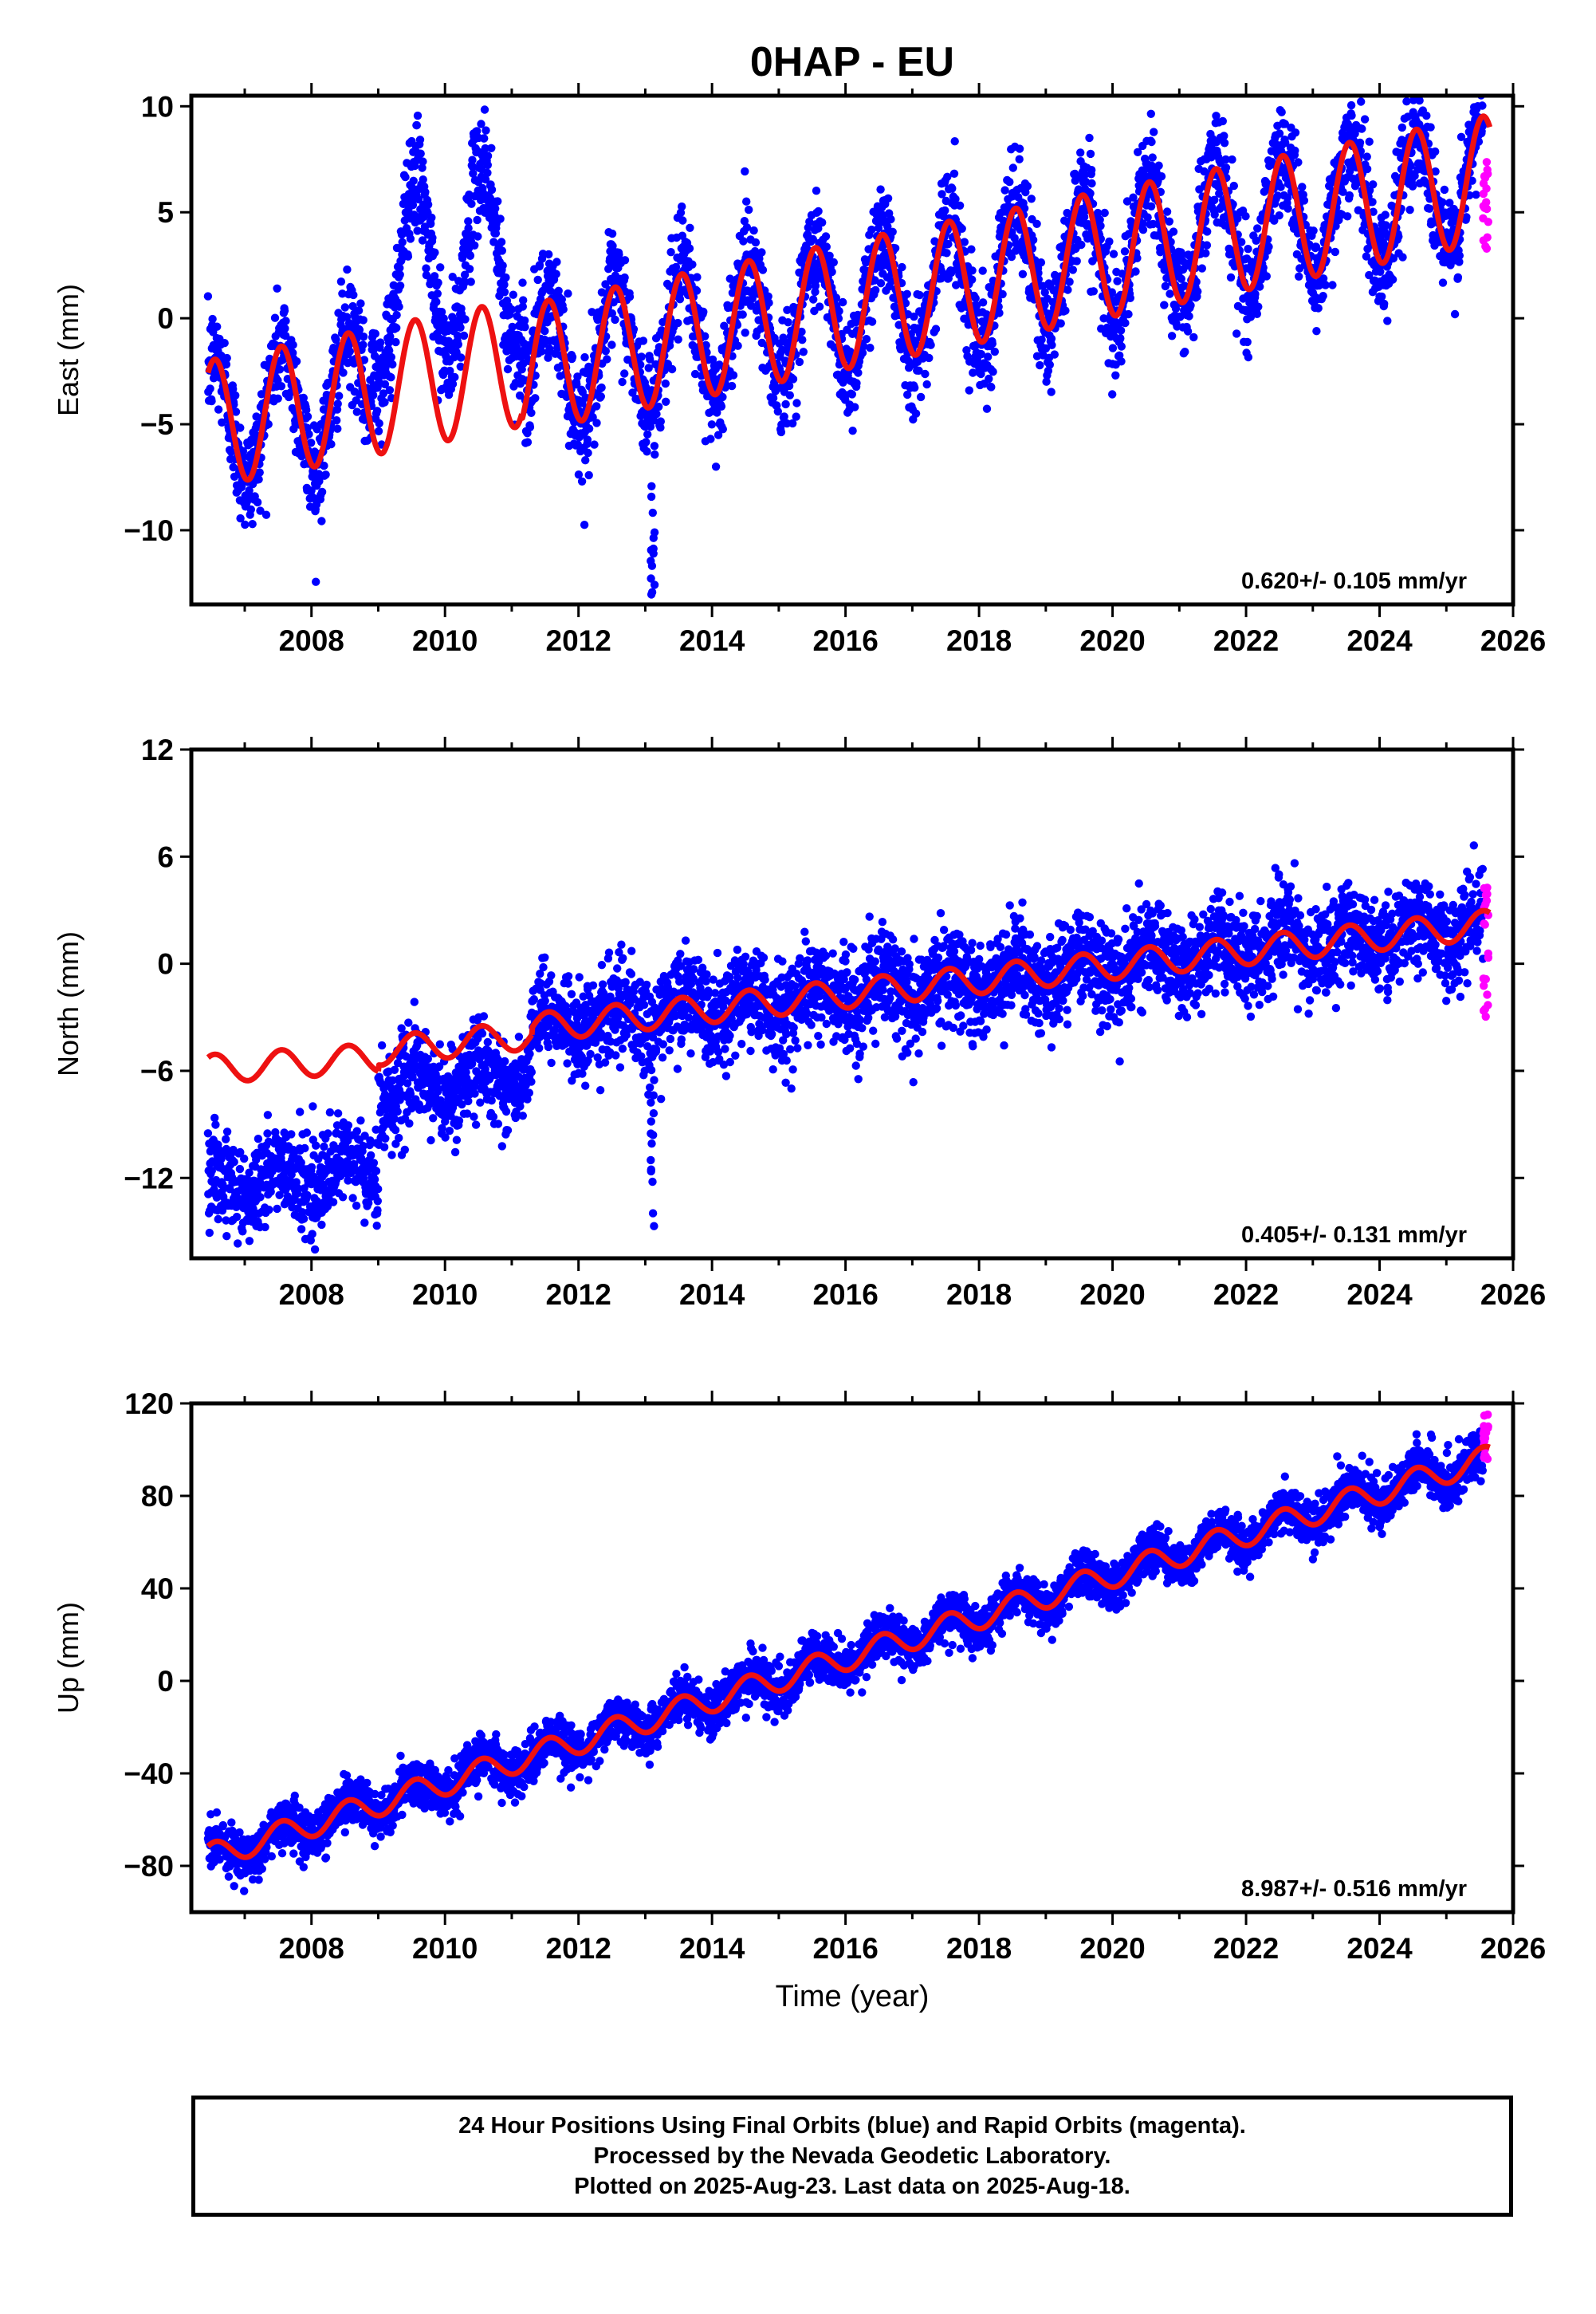 The width and height of the screenshot is (1596, 2314). I want to click on y-tick-label: 0, so click(165, 318).